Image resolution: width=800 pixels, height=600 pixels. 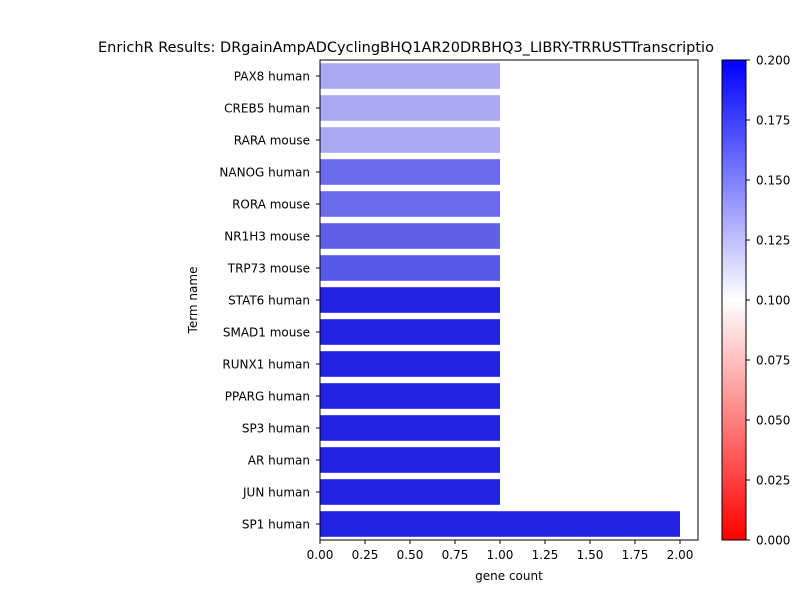 What do you see at coordinates (267, 237) in the screenshot?
I see `y-tick-label: NR1H3 mouse` at bounding box center [267, 237].